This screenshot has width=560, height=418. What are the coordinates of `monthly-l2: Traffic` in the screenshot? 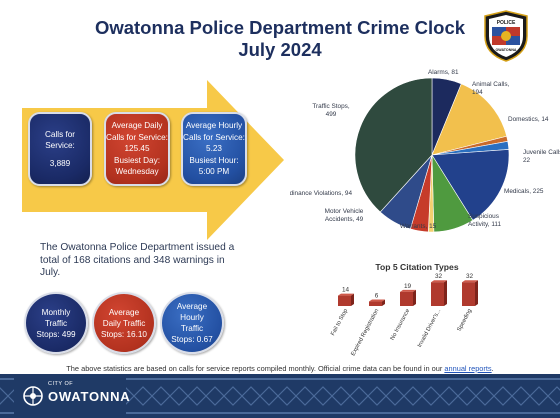 It's located at (56, 323).